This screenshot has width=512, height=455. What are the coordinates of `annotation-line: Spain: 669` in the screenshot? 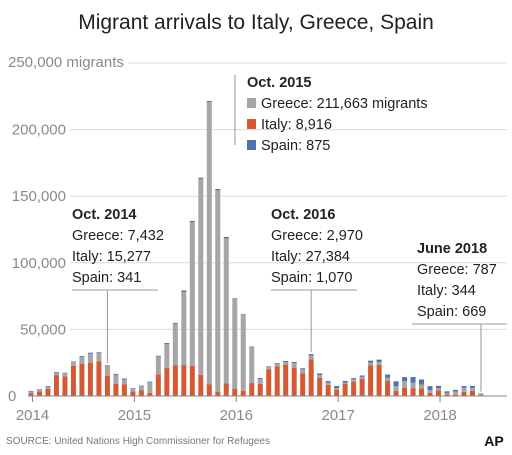 It's located at (451, 312).